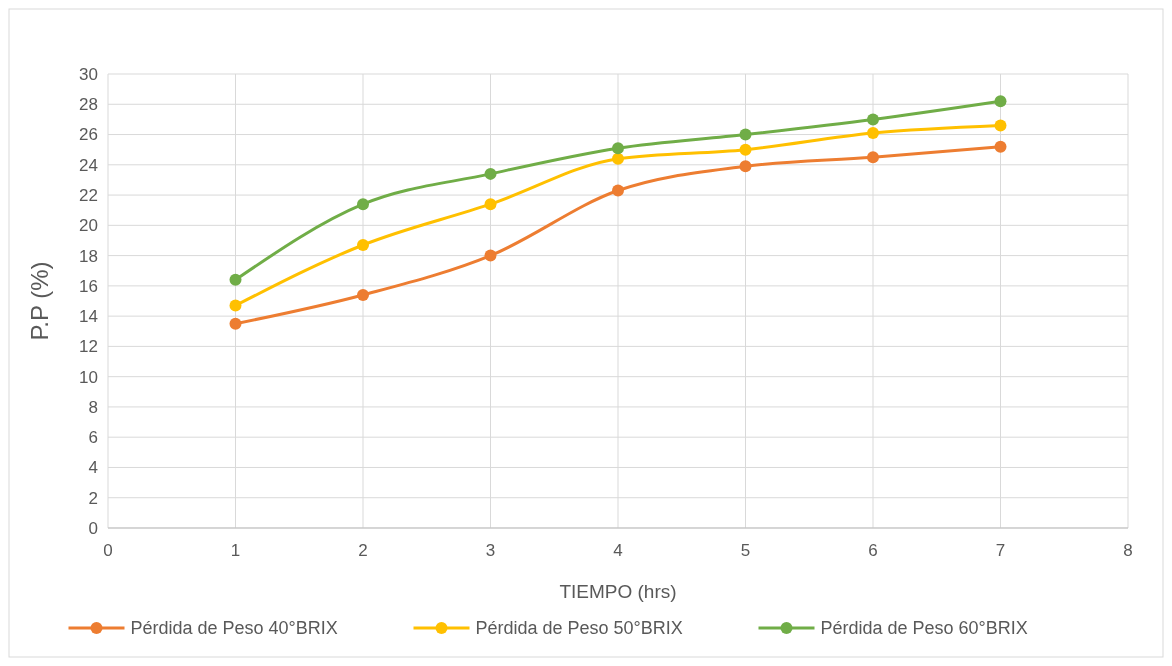 The height and width of the screenshot is (666, 1172). Describe the element at coordinates (924, 628) in the screenshot. I see `legend-label: Pérdida de Peso 60°BRIX` at that location.